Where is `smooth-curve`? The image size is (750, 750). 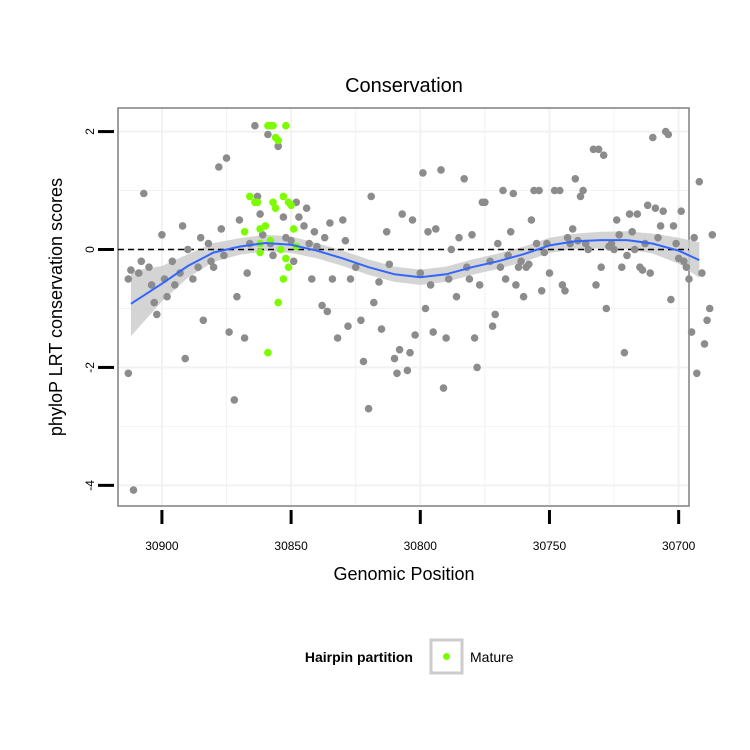
smooth-curve is located at coordinates (415, 272).